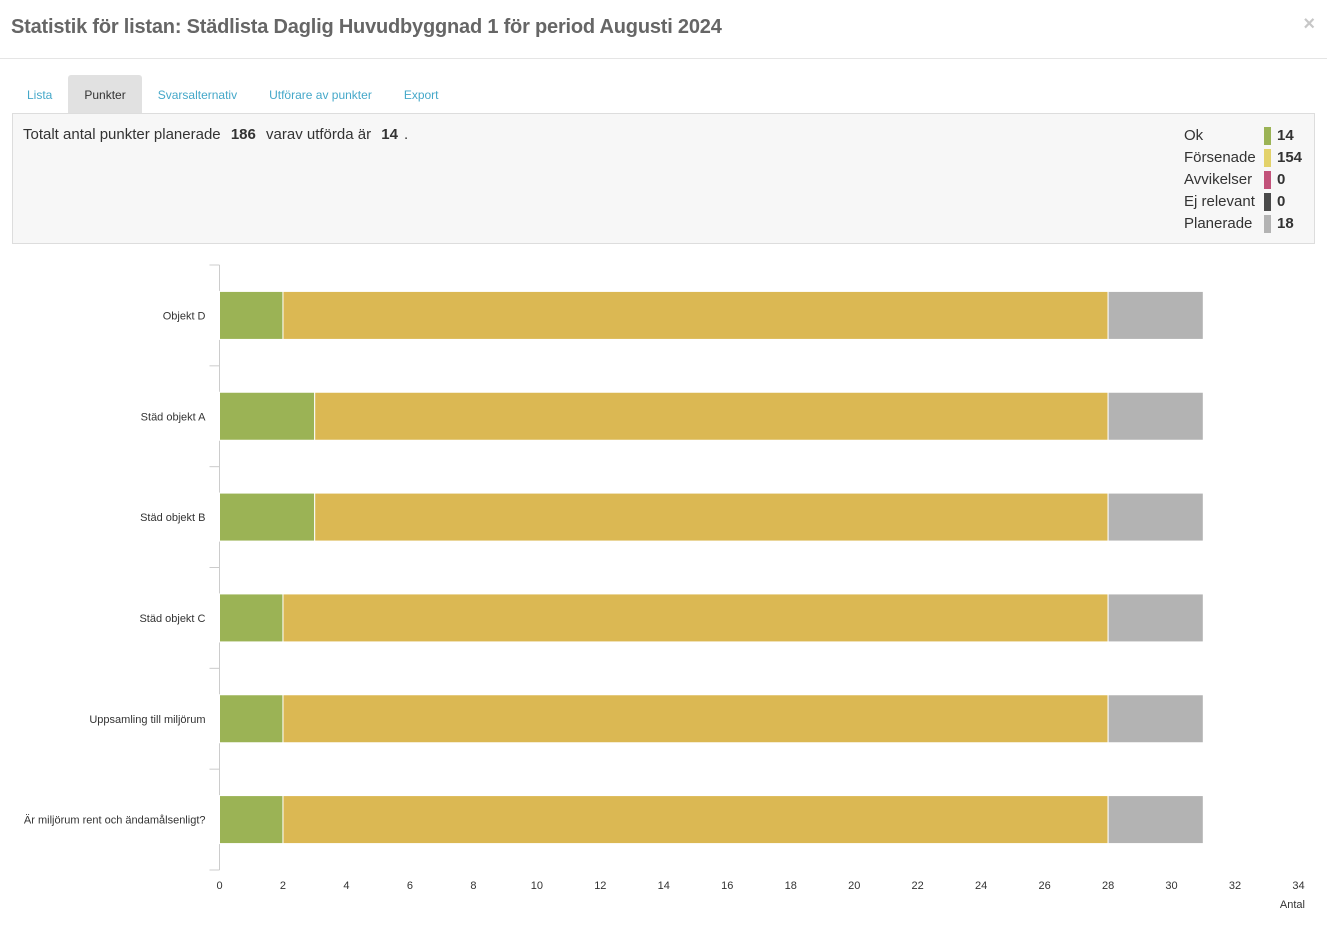 The image size is (1327, 932). I want to click on close-icon: ×, so click(1309, 24).